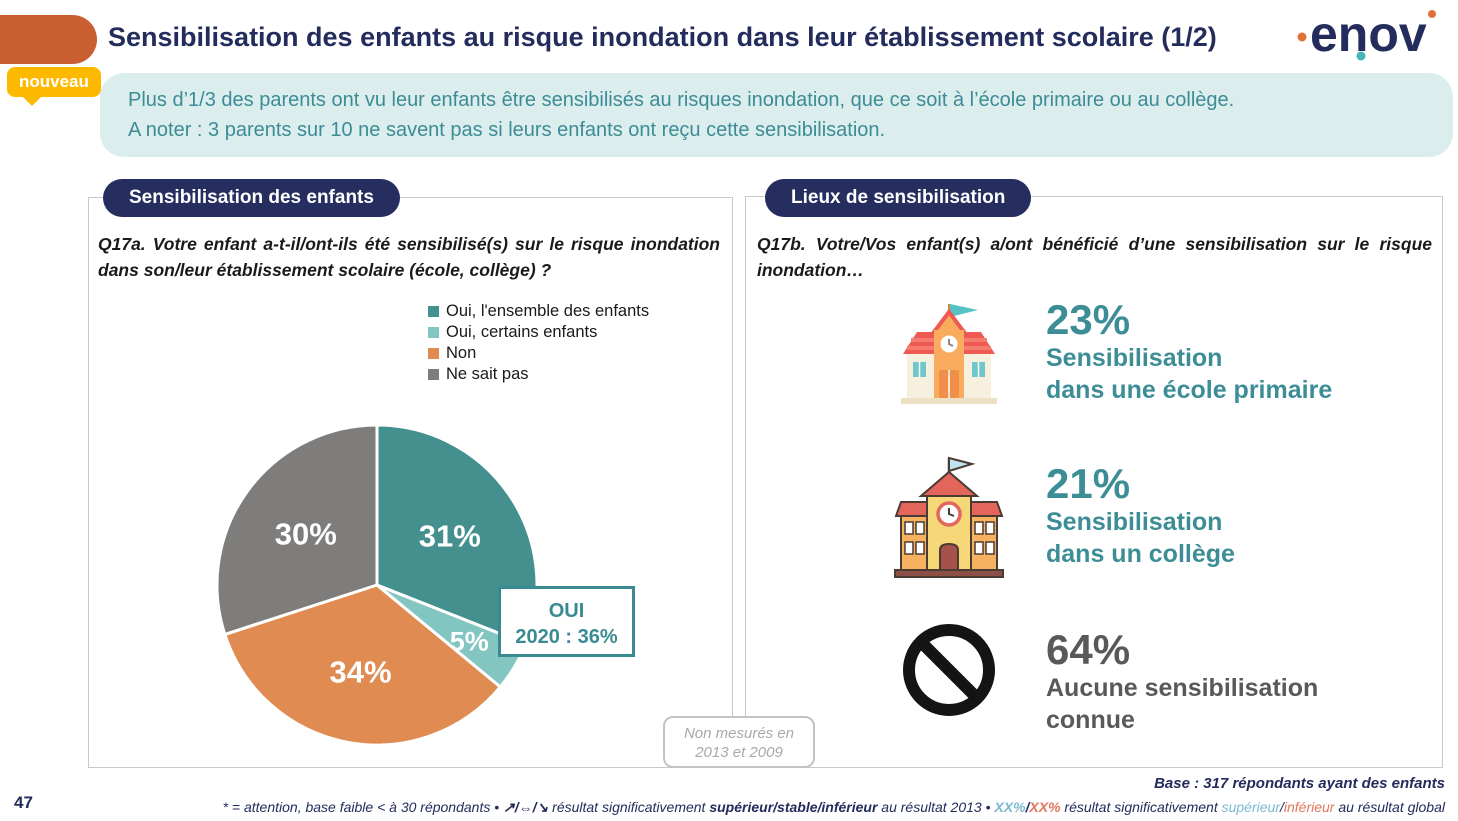  What do you see at coordinates (306, 533) in the screenshot?
I see `pie-data-label: 30%` at bounding box center [306, 533].